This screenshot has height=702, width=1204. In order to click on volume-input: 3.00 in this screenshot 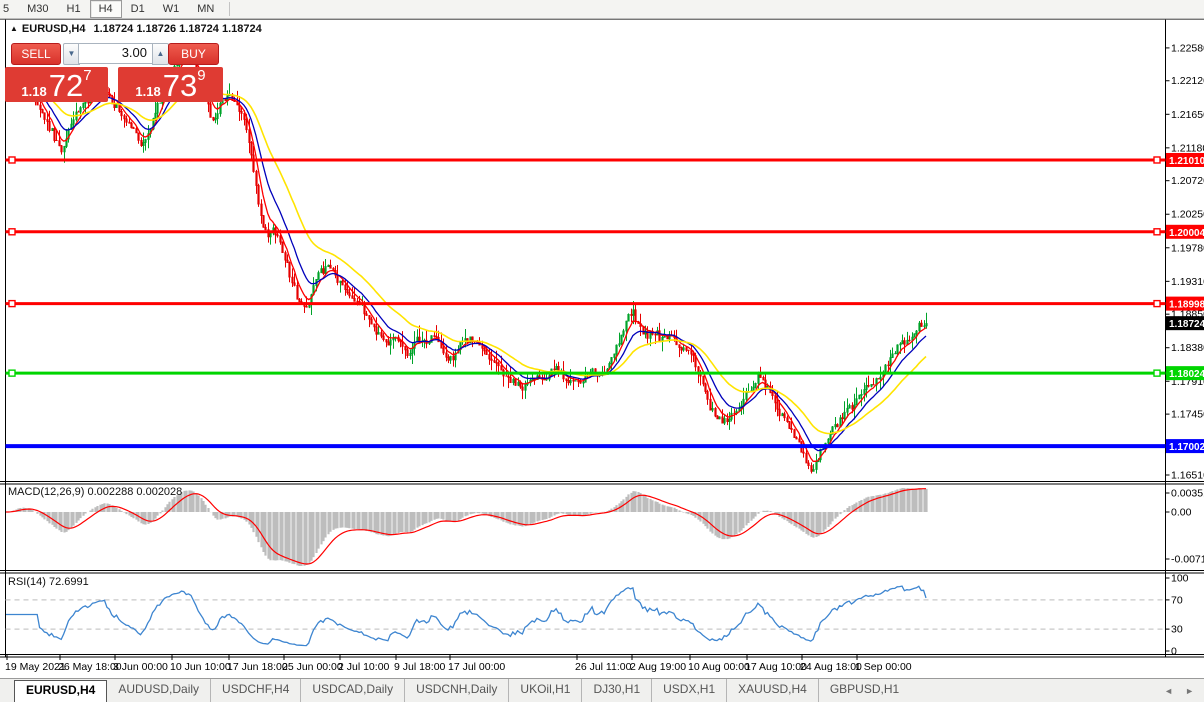, I will do `click(115, 53)`.